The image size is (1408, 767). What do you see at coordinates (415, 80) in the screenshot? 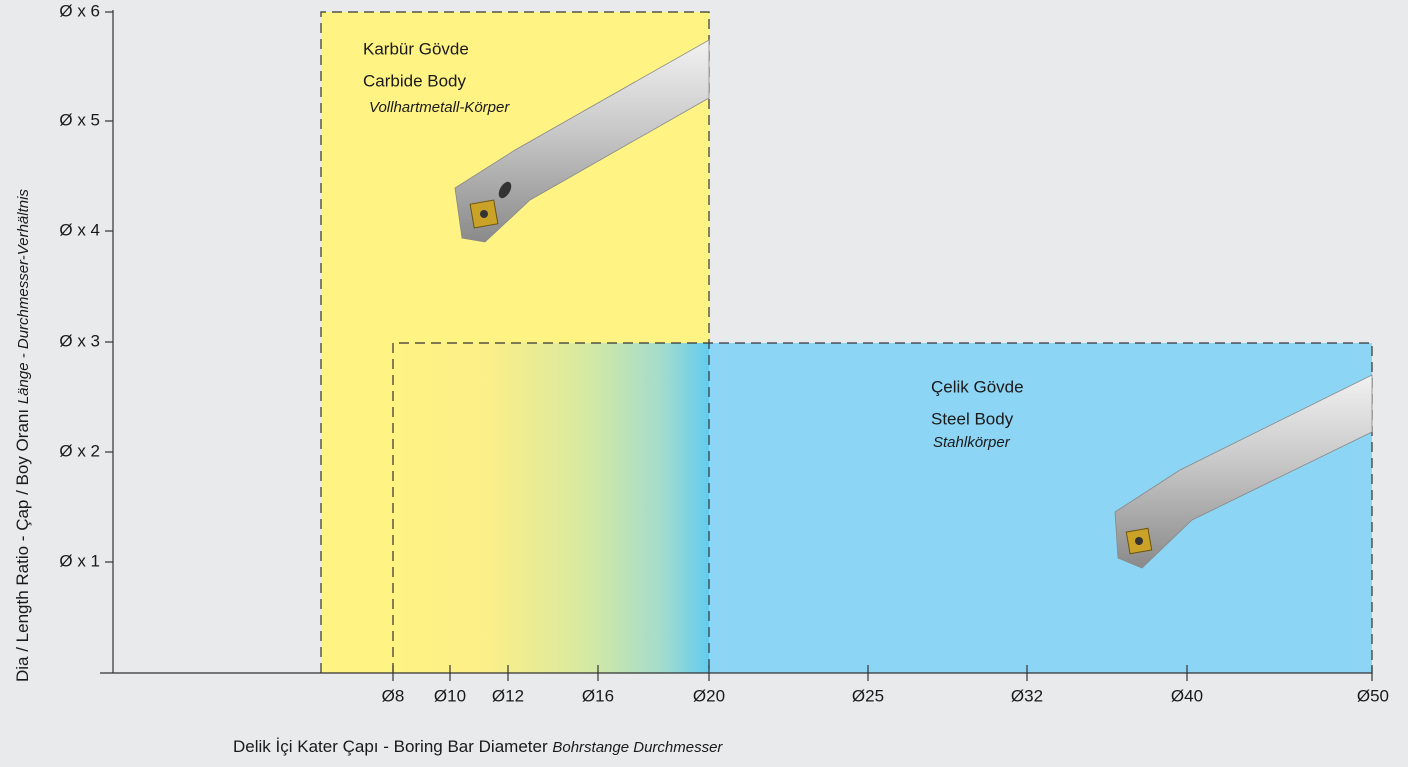
I see `region-subtitle: Carbide Body` at bounding box center [415, 80].